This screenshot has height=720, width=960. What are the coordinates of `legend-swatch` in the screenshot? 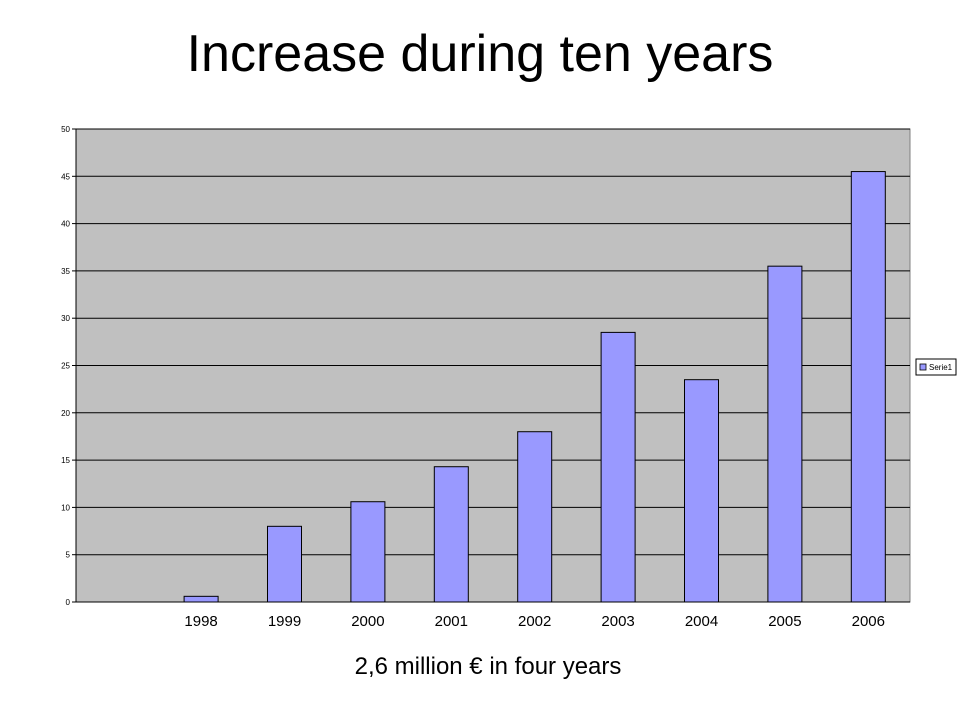 It's located at (923, 367).